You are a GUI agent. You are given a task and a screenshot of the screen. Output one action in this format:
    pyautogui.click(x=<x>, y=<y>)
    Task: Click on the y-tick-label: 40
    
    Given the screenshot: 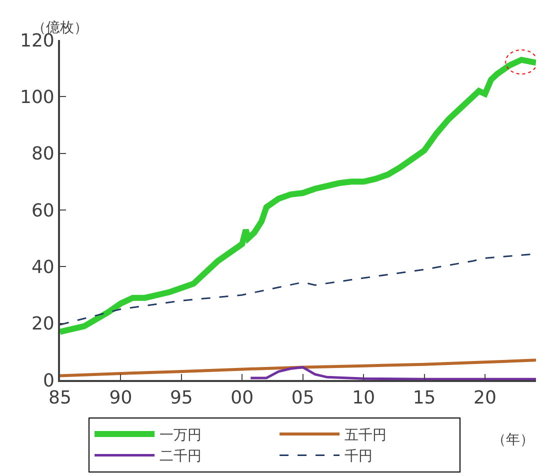 What is the action you would take?
    pyautogui.click(x=42, y=267)
    